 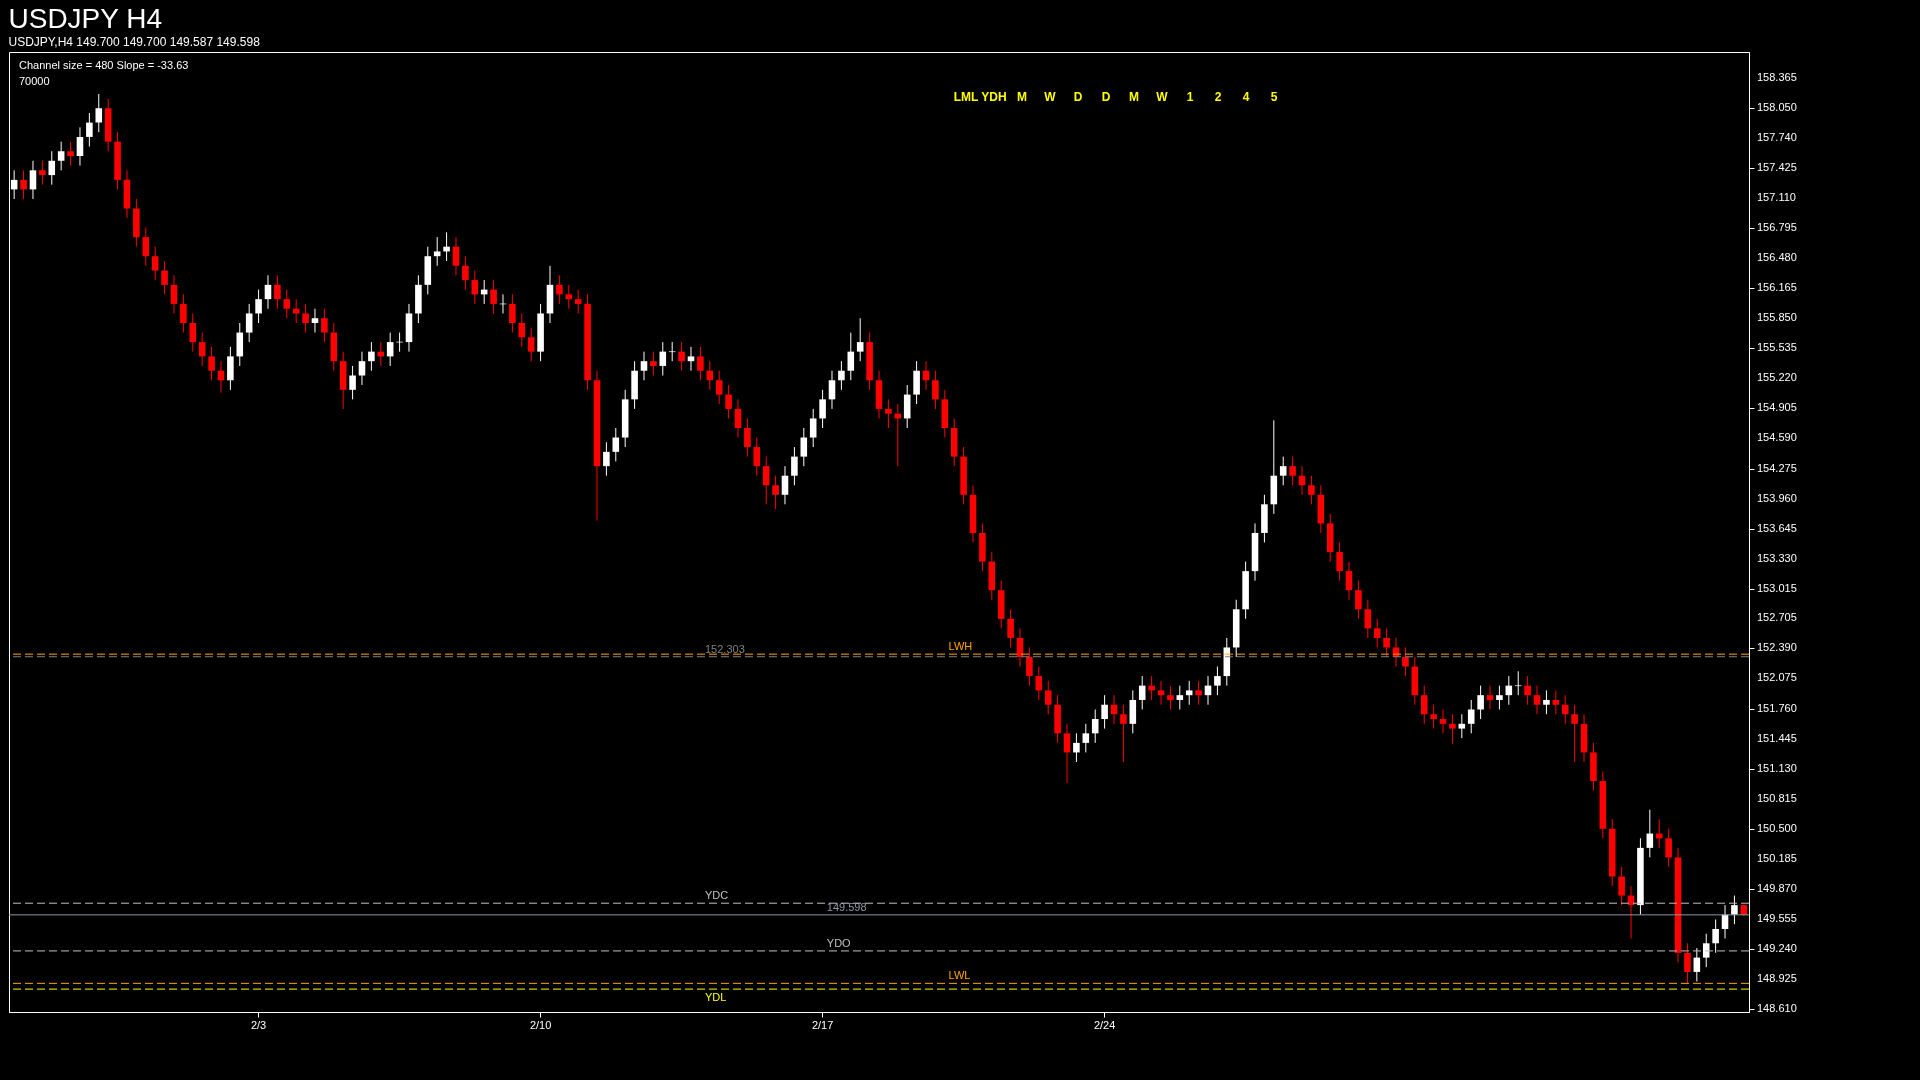 What do you see at coordinates (1777, 857) in the screenshot?
I see `y-tick-label: 150.185` at bounding box center [1777, 857].